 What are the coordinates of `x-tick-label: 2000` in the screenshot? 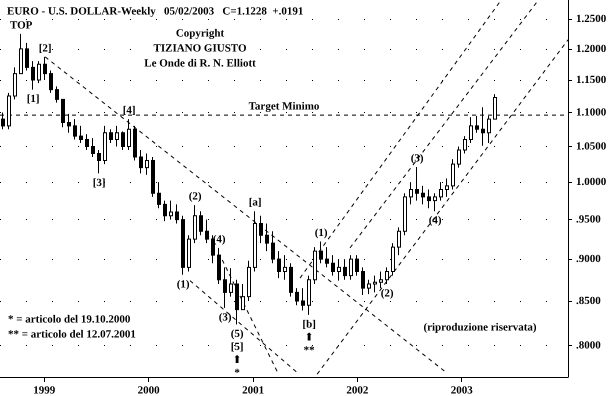 It's located at (149, 390).